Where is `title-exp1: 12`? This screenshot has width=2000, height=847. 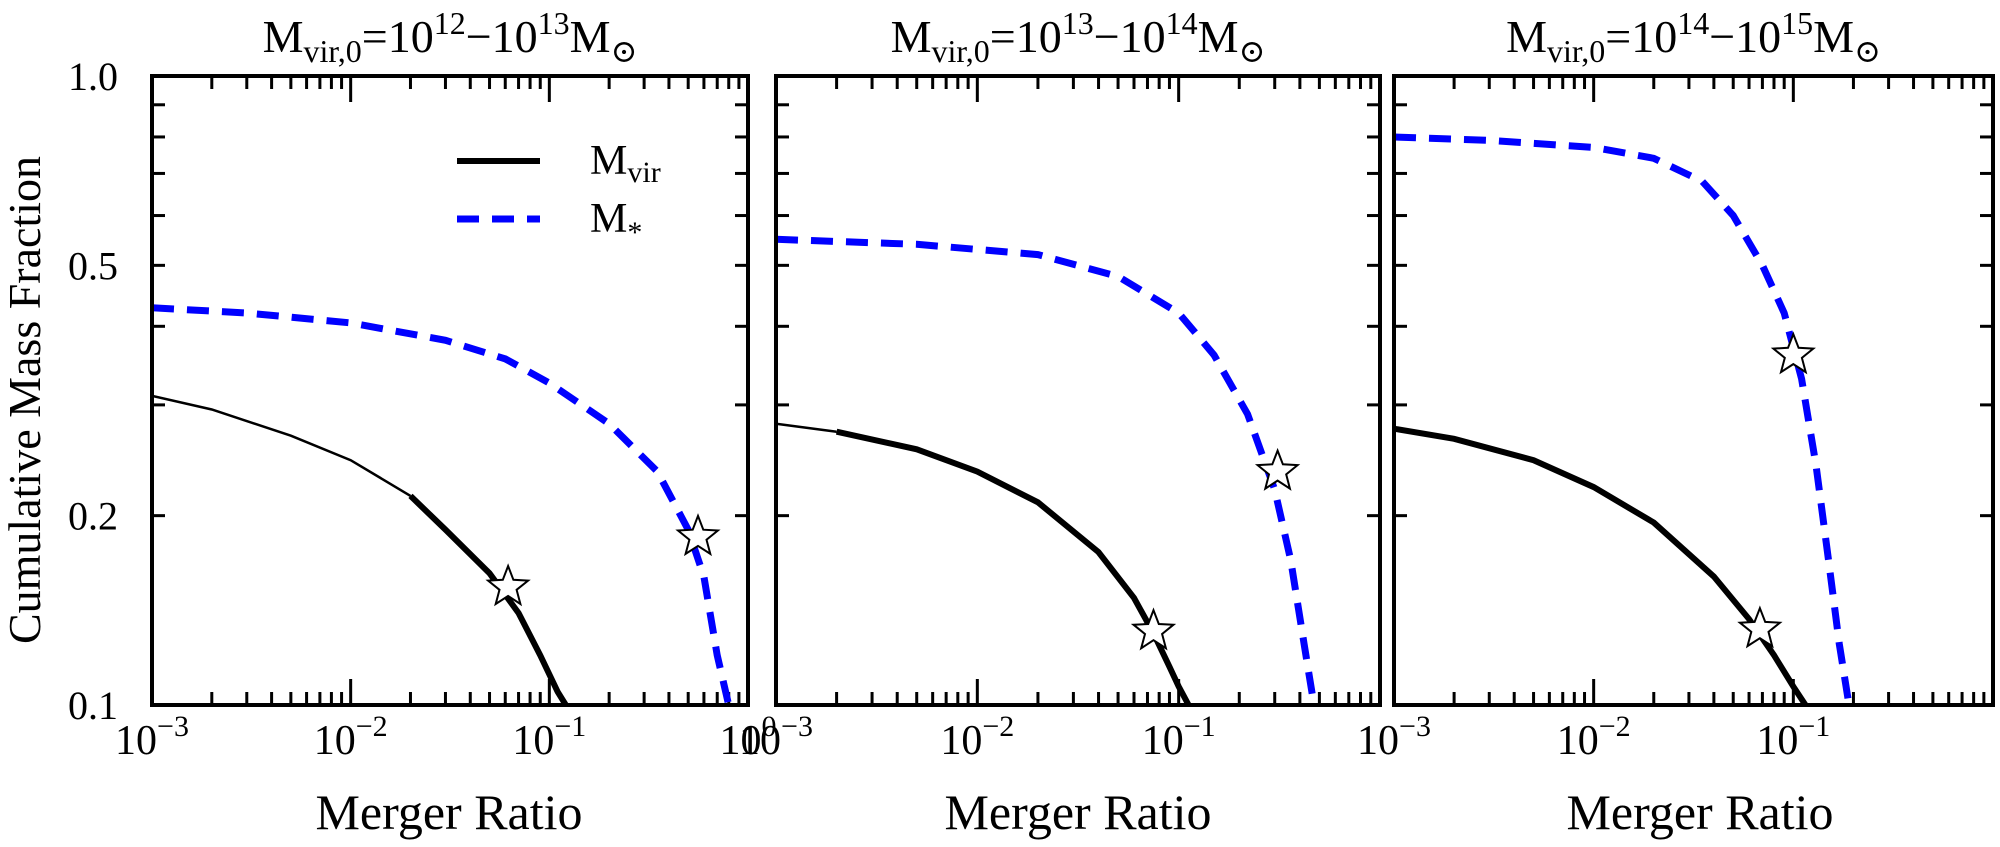
title-exp1: 12 is located at coordinates (450, 23).